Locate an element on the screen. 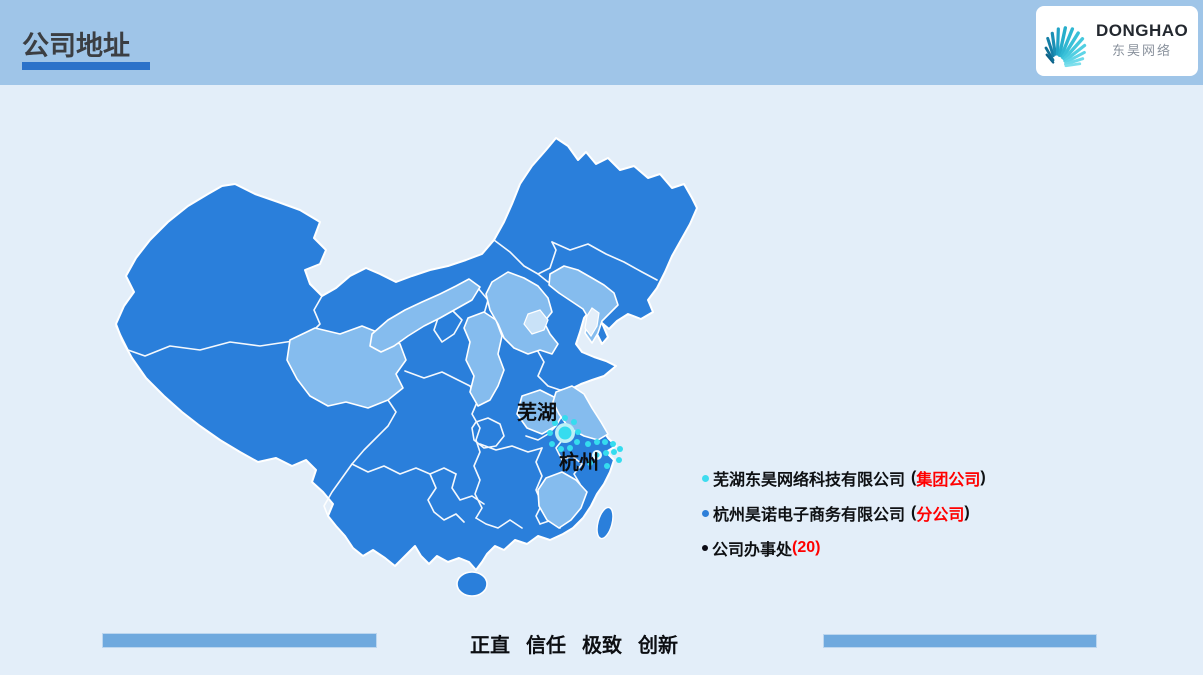 Image resolution: width=1203 pixels, height=675 pixels. wuhu-label: 芜湖 is located at coordinates (537, 412).